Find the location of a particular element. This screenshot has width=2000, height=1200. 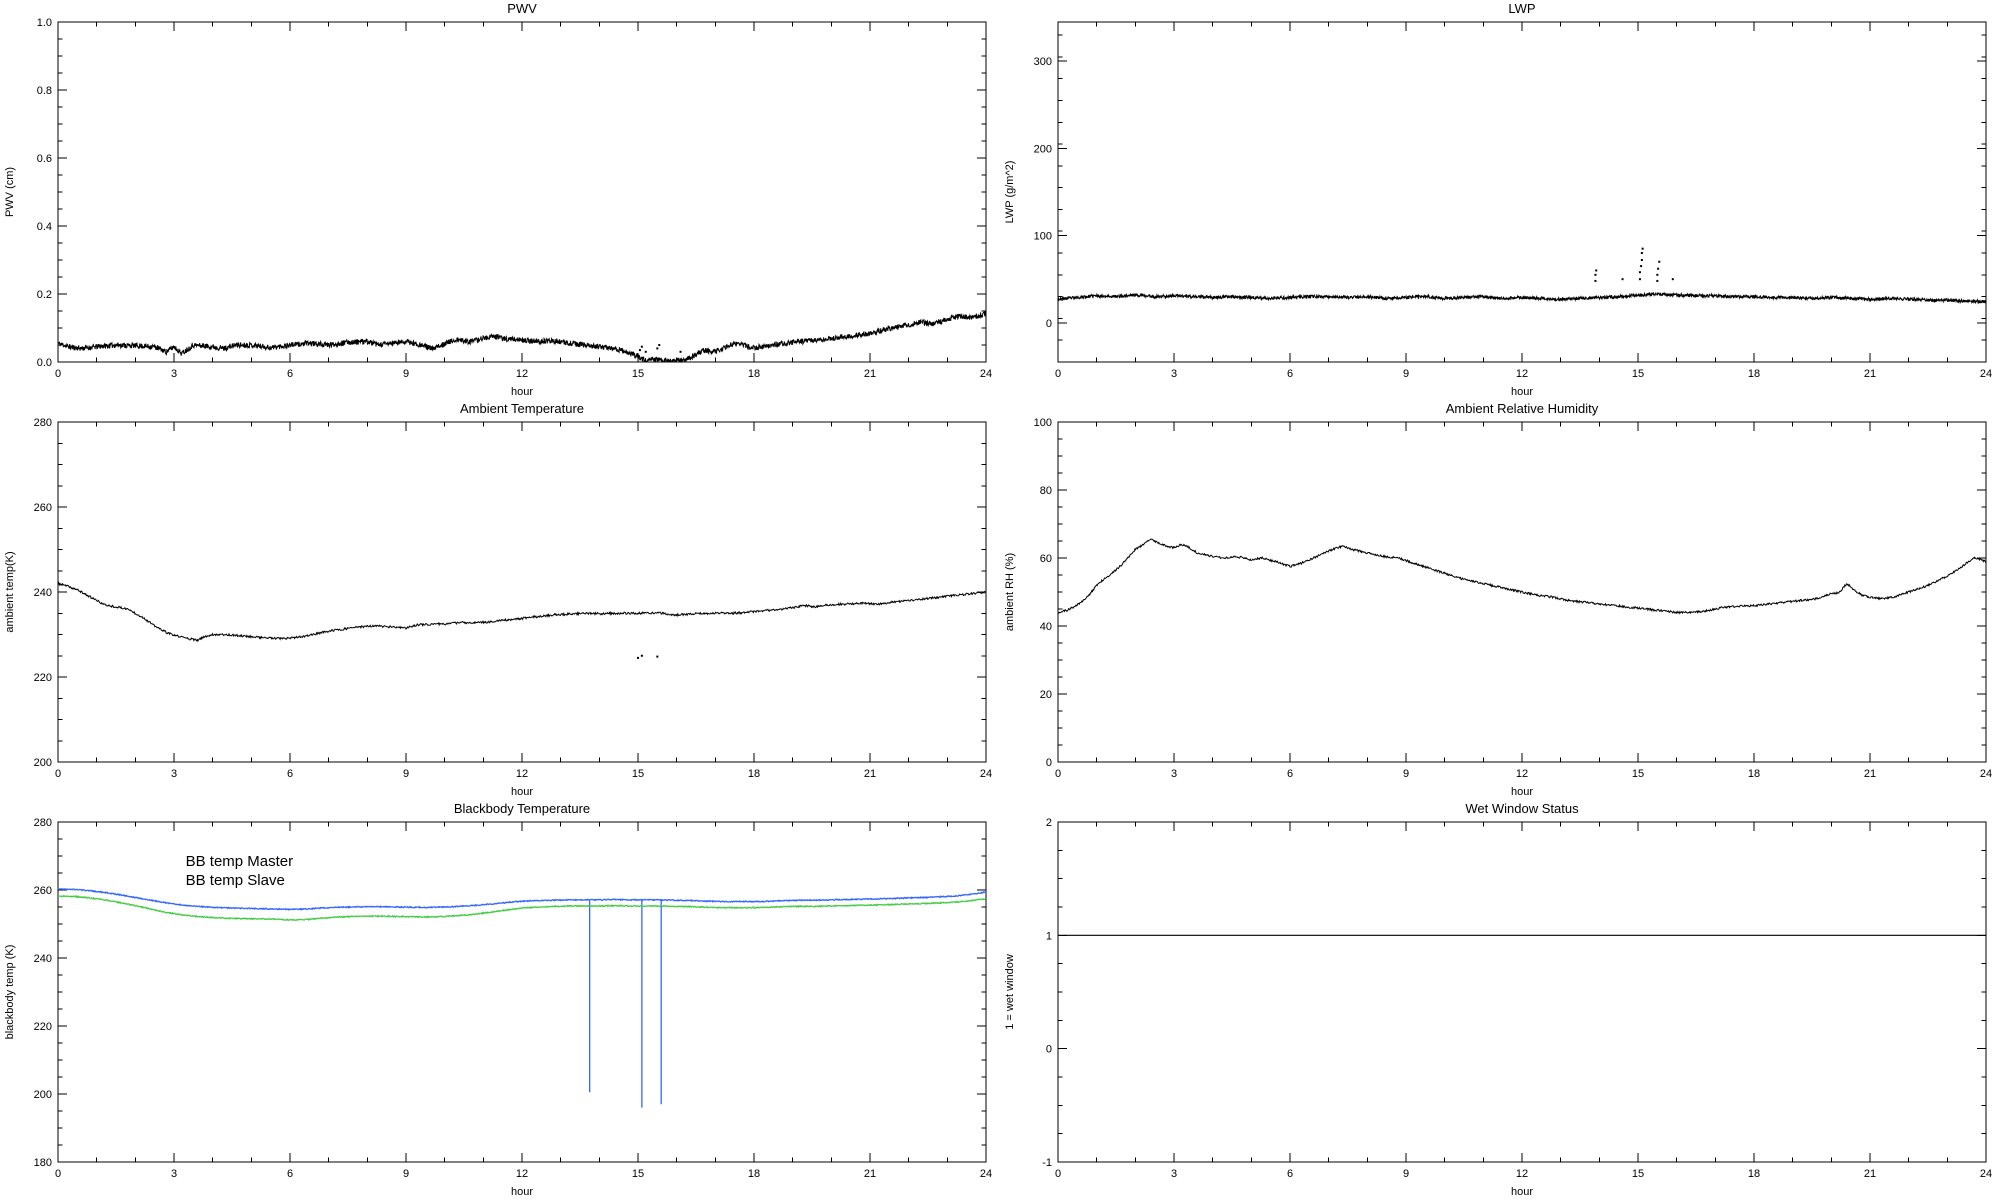

svg-text: 240 is located at coordinates (43, 593).